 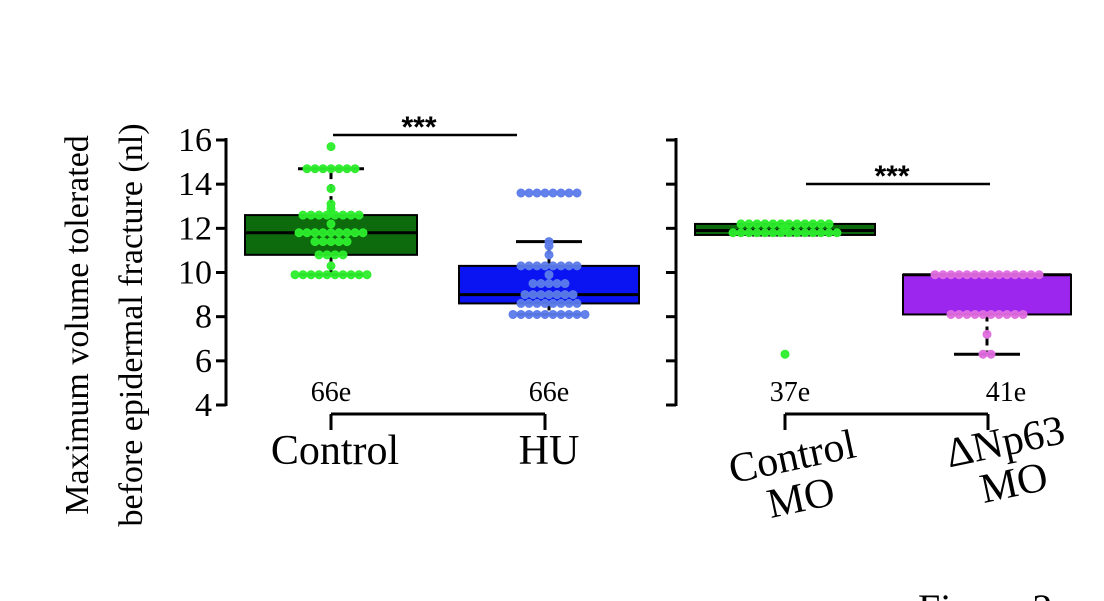 I want to click on n-label-control: 66e, so click(x=331, y=392).